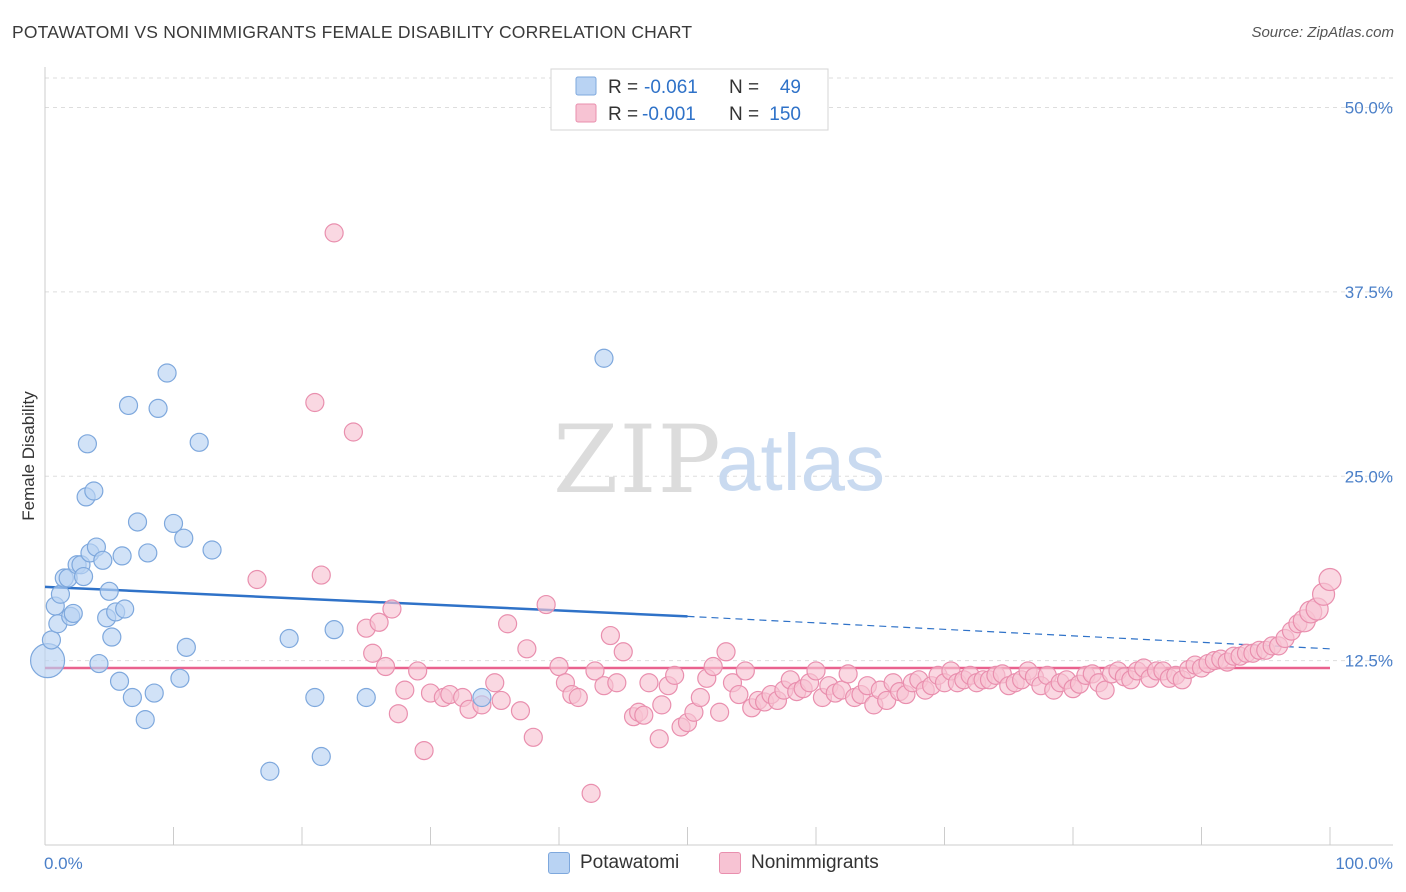 The width and height of the screenshot is (1406, 892). What do you see at coordinates (586, 86) in the screenshot?
I see `legend-swatch-potawatomi` at bounding box center [586, 86].